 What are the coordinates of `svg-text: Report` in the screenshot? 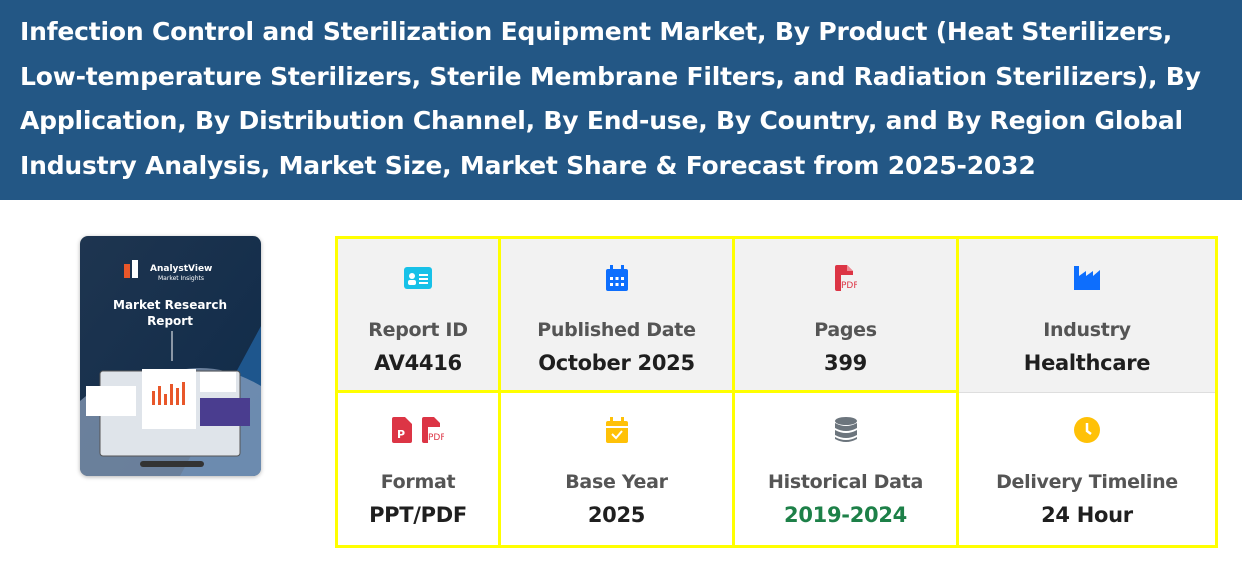 It's located at (170, 321).